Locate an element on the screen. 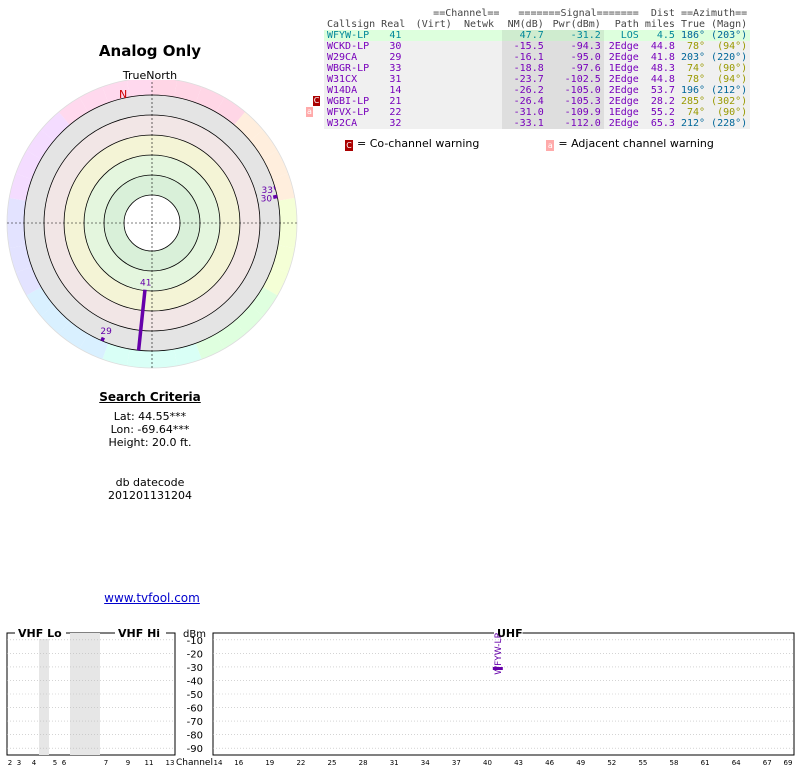 The image size is (800, 768). height-value: Height: 20.0 ft. is located at coordinates (150, 442).